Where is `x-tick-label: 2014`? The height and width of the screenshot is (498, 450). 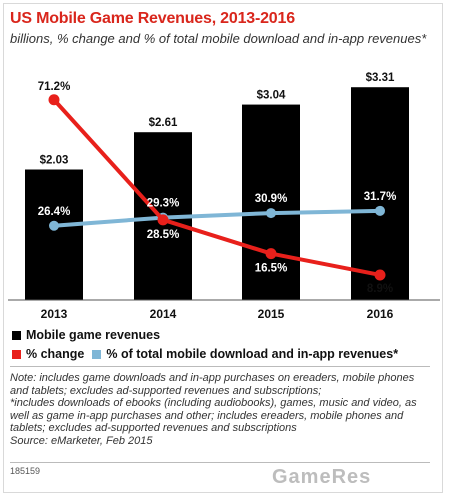
x-tick-label: 2014 is located at coordinates (163, 314).